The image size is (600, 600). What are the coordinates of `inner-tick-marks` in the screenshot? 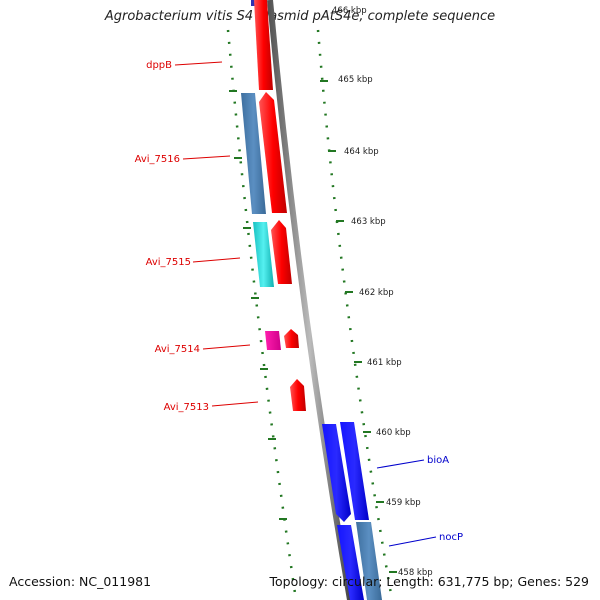 It's located at (258, 305).